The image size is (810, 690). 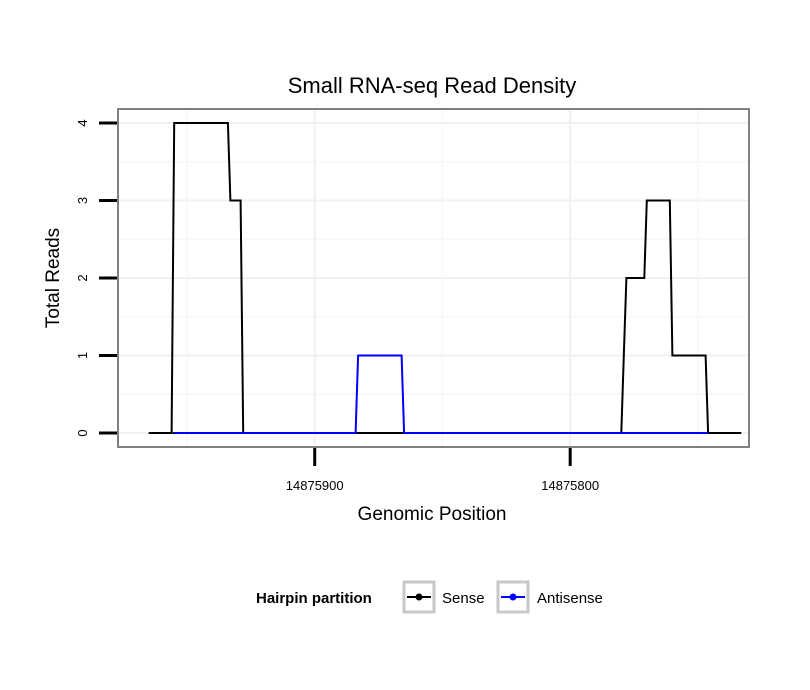 What do you see at coordinates (82, 432) in the screenshot?
I see `y-tick-label: 0` at bounding box center [82, 432].